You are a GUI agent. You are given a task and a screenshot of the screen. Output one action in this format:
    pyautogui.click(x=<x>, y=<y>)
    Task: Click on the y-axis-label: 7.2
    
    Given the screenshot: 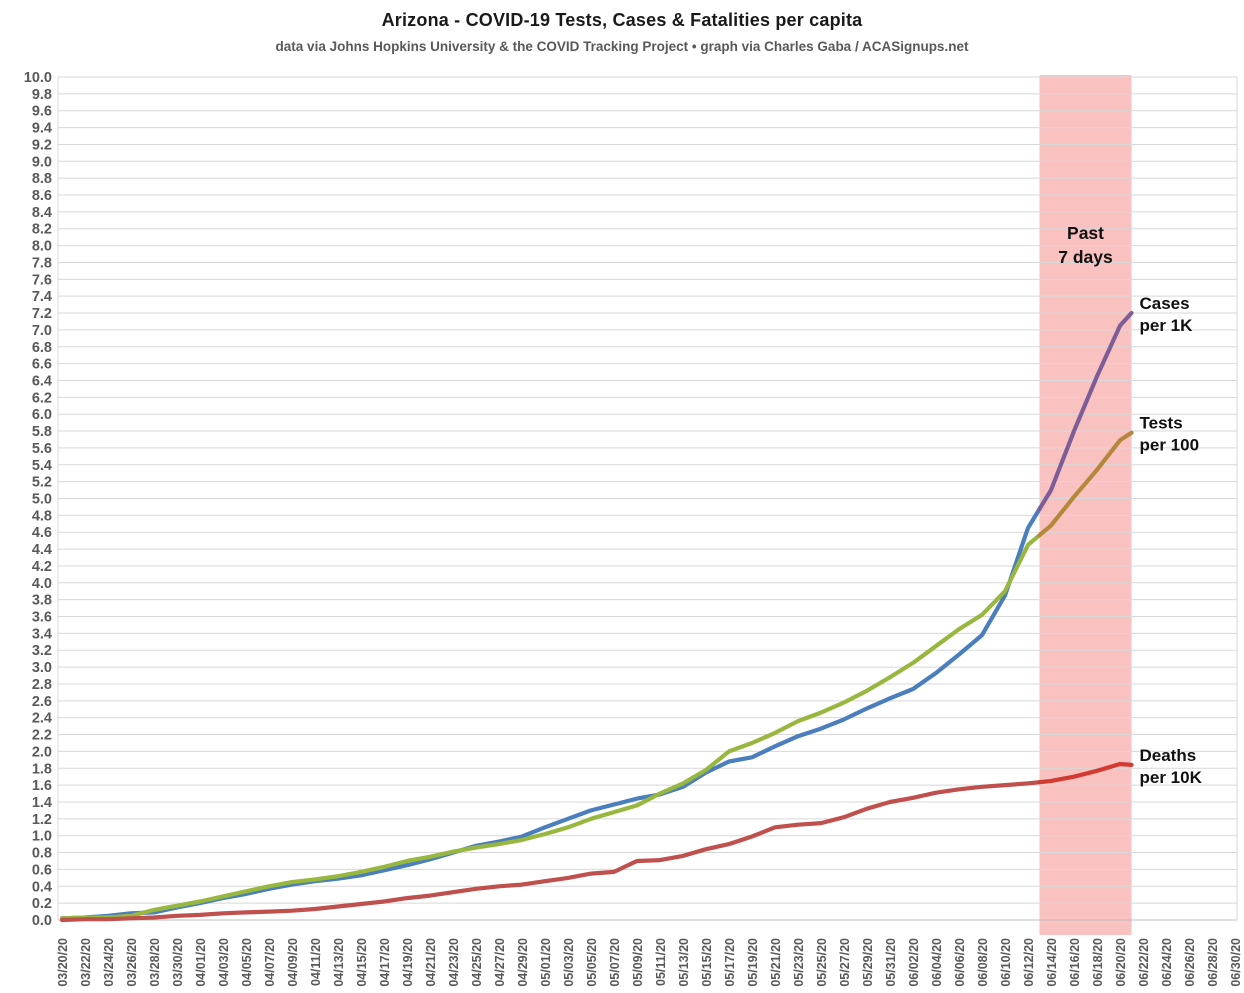 What is the action you would take?
    pyautogui.click(x=42, y=314)
    